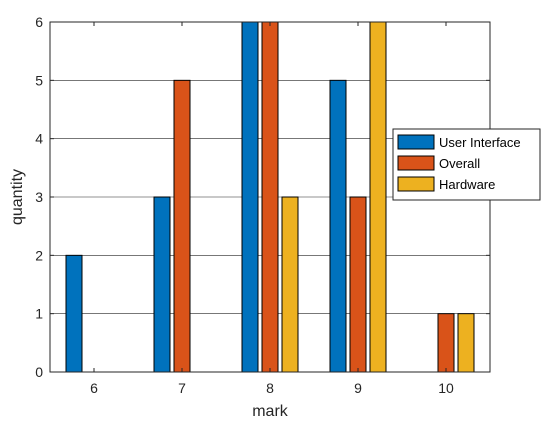 This screenshot has height=427, width=550. Describe the element at coordinates (17, 197) in the screenshot. I see `y-axis-label: quantity` at that location.